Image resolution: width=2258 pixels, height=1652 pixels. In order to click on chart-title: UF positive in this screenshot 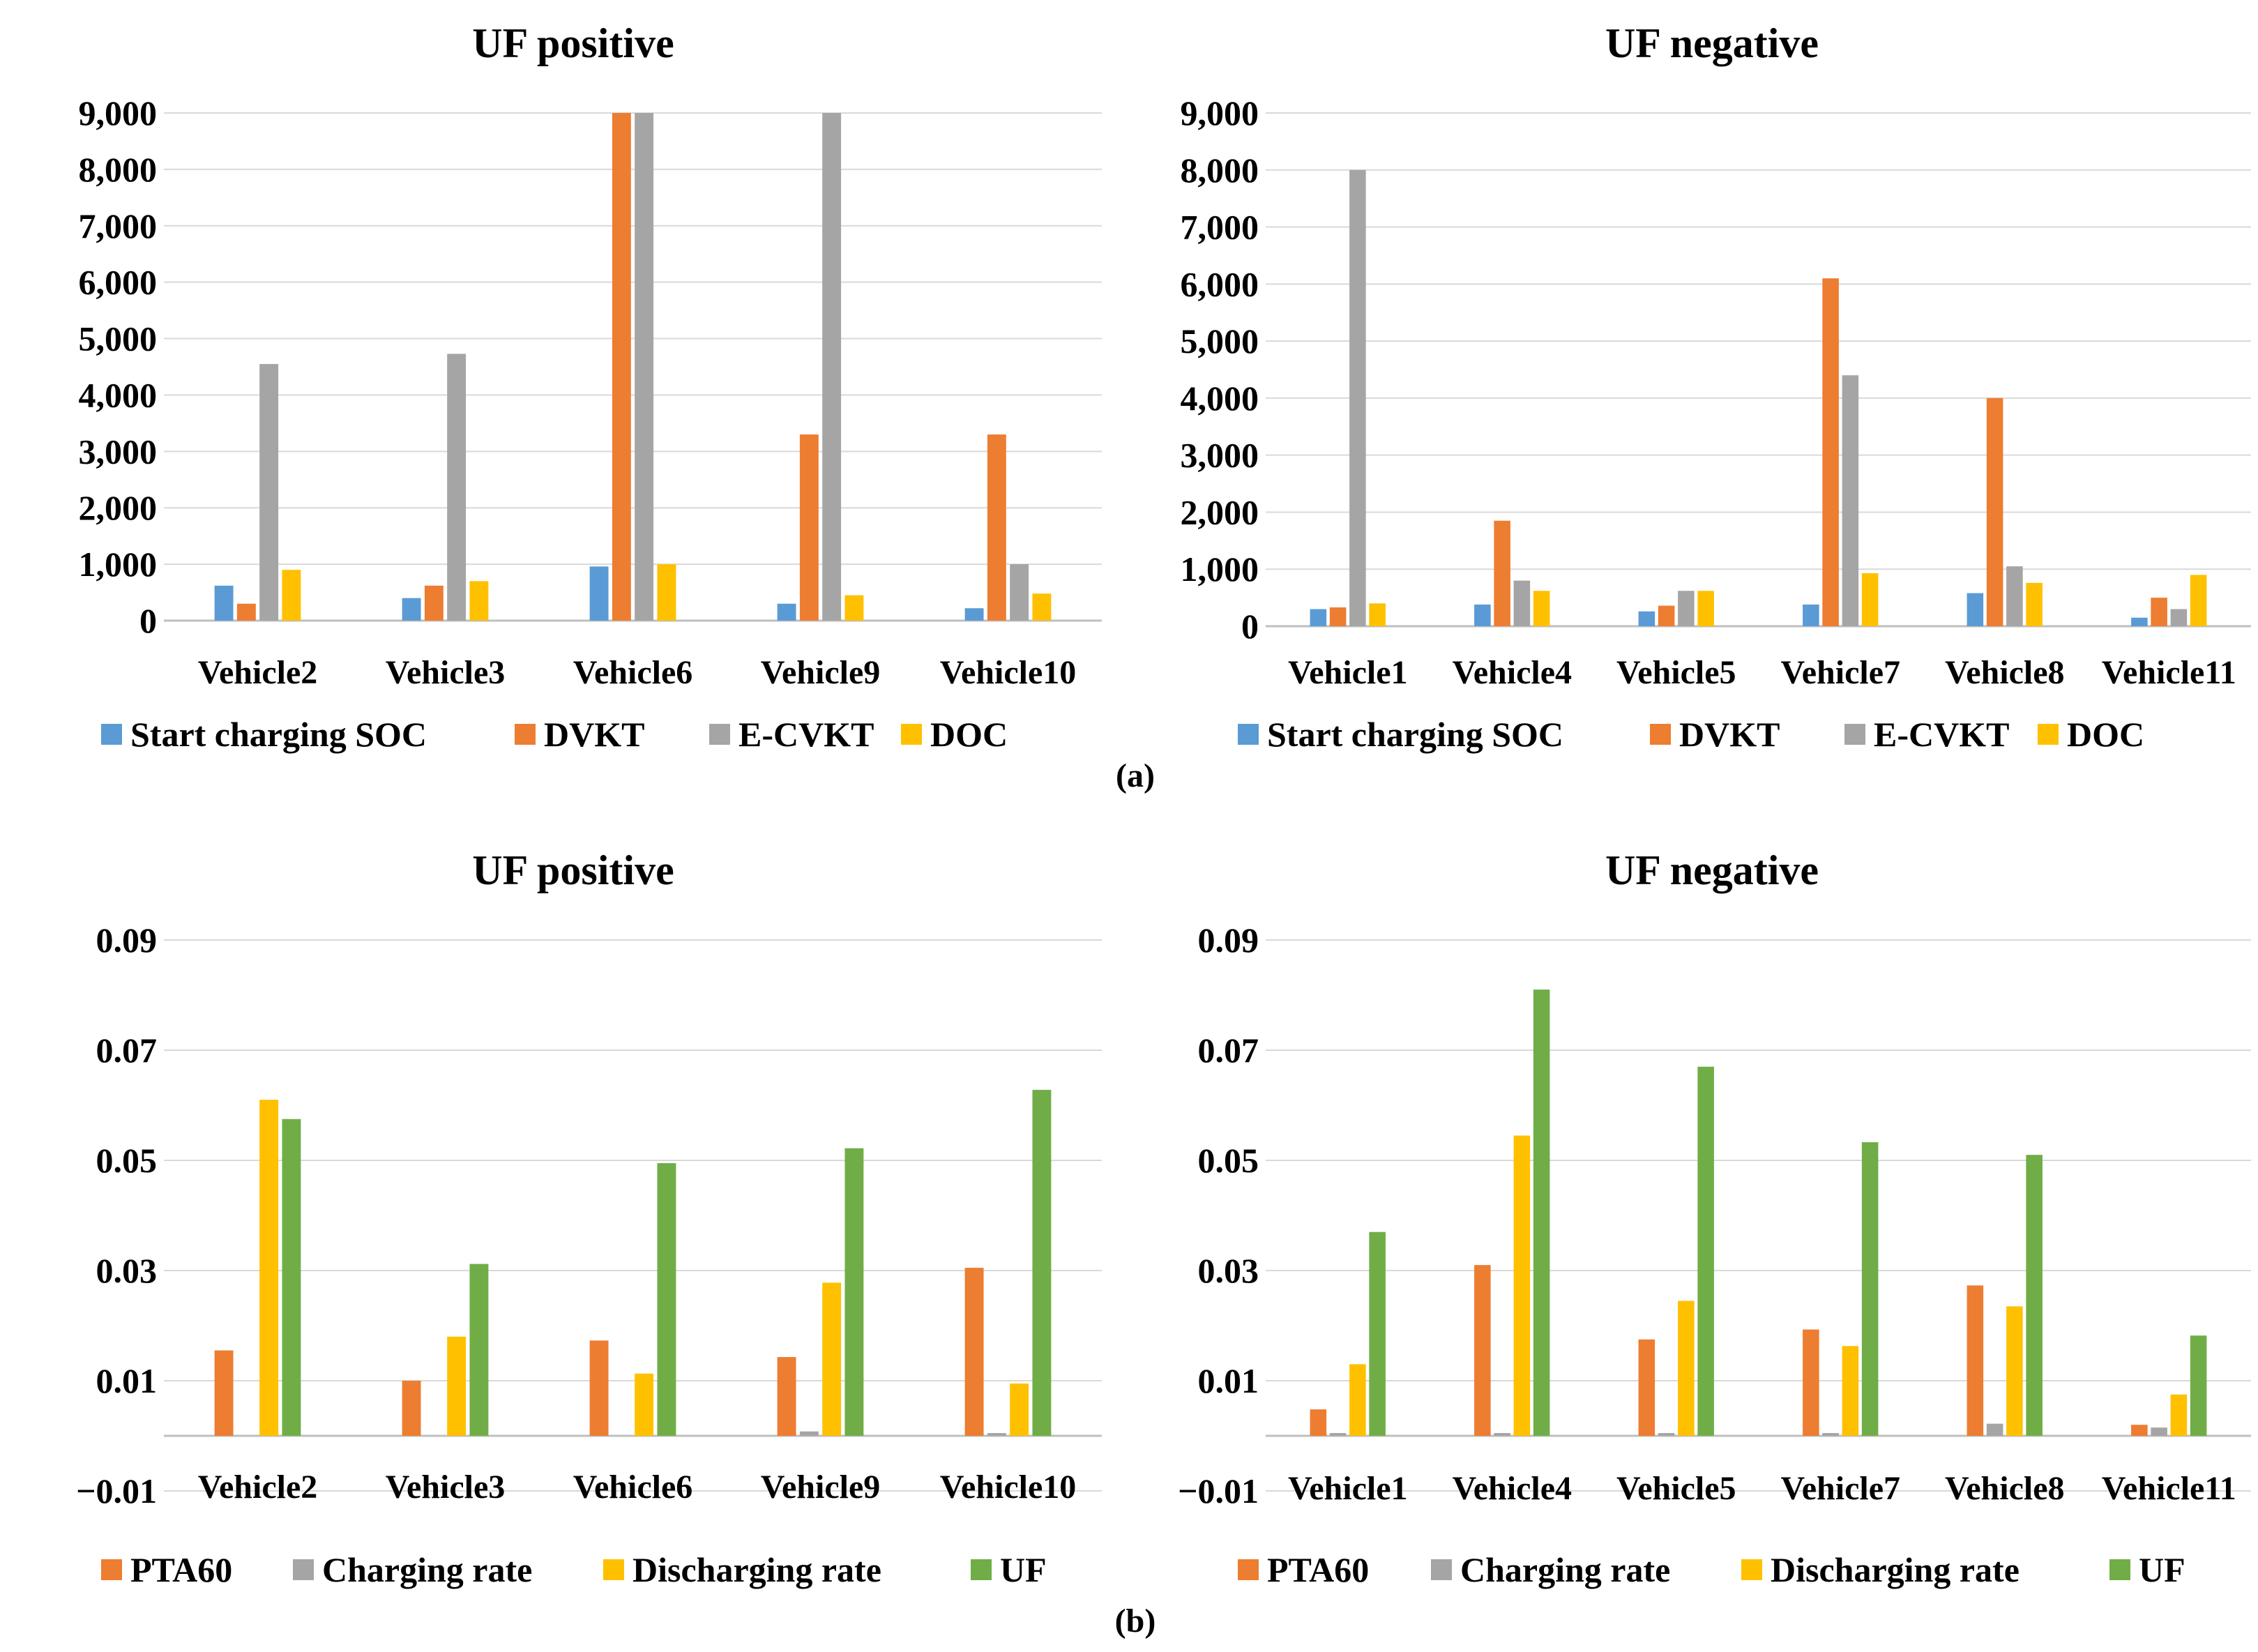, I will do `click(573, 43)`.